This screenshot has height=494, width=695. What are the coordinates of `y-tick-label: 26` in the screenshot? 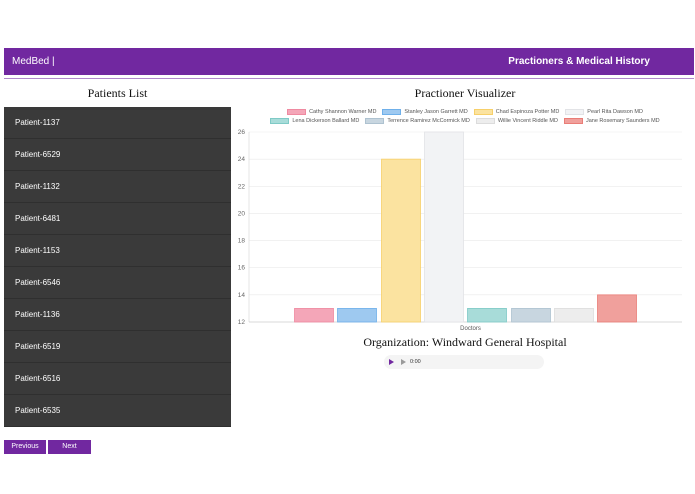 It's located at (242, 132).